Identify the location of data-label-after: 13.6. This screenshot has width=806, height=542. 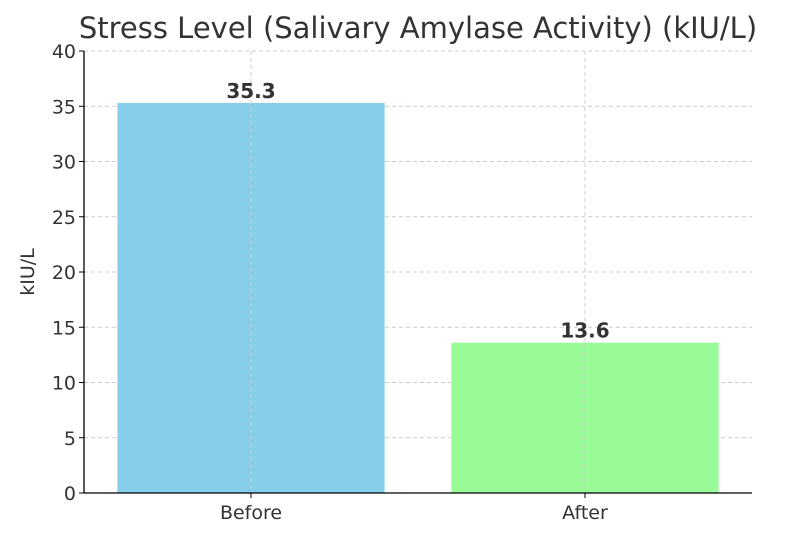
(584, 331).